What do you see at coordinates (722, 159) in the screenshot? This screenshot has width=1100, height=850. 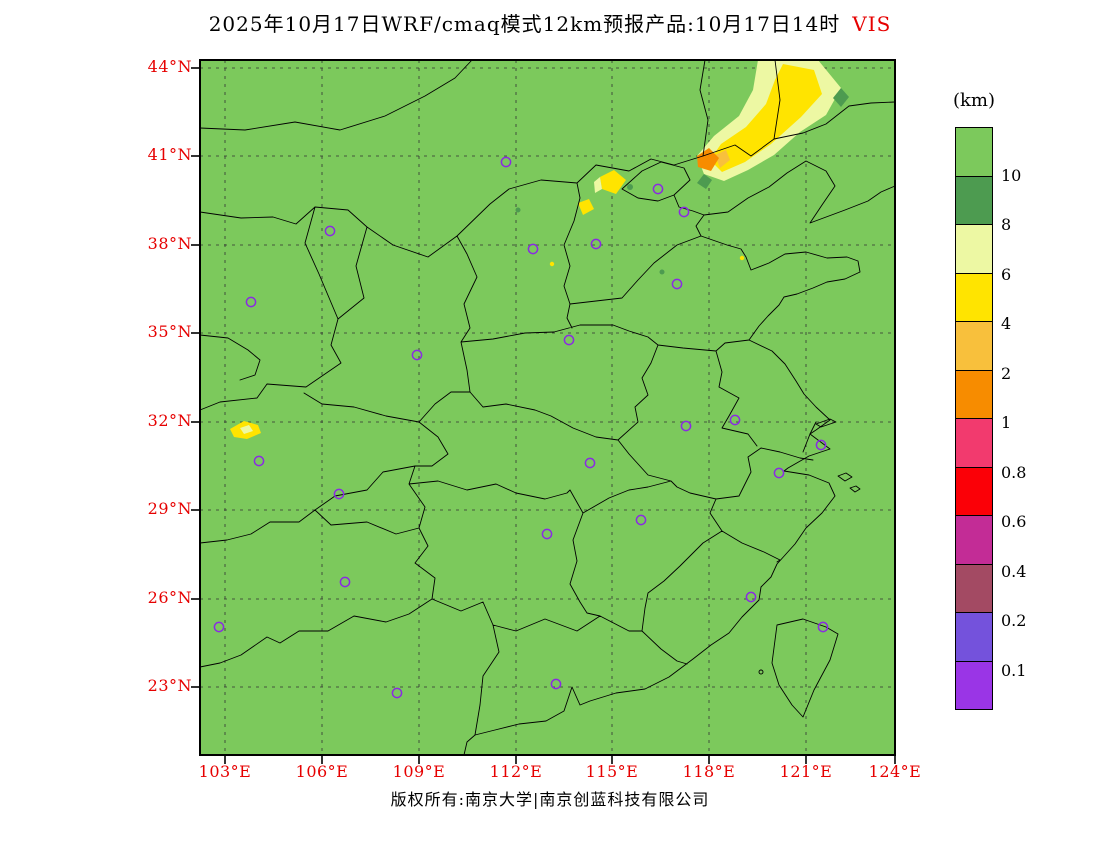 I see `low-vis-patch-ne-amber` at bounding box center [722, 159].